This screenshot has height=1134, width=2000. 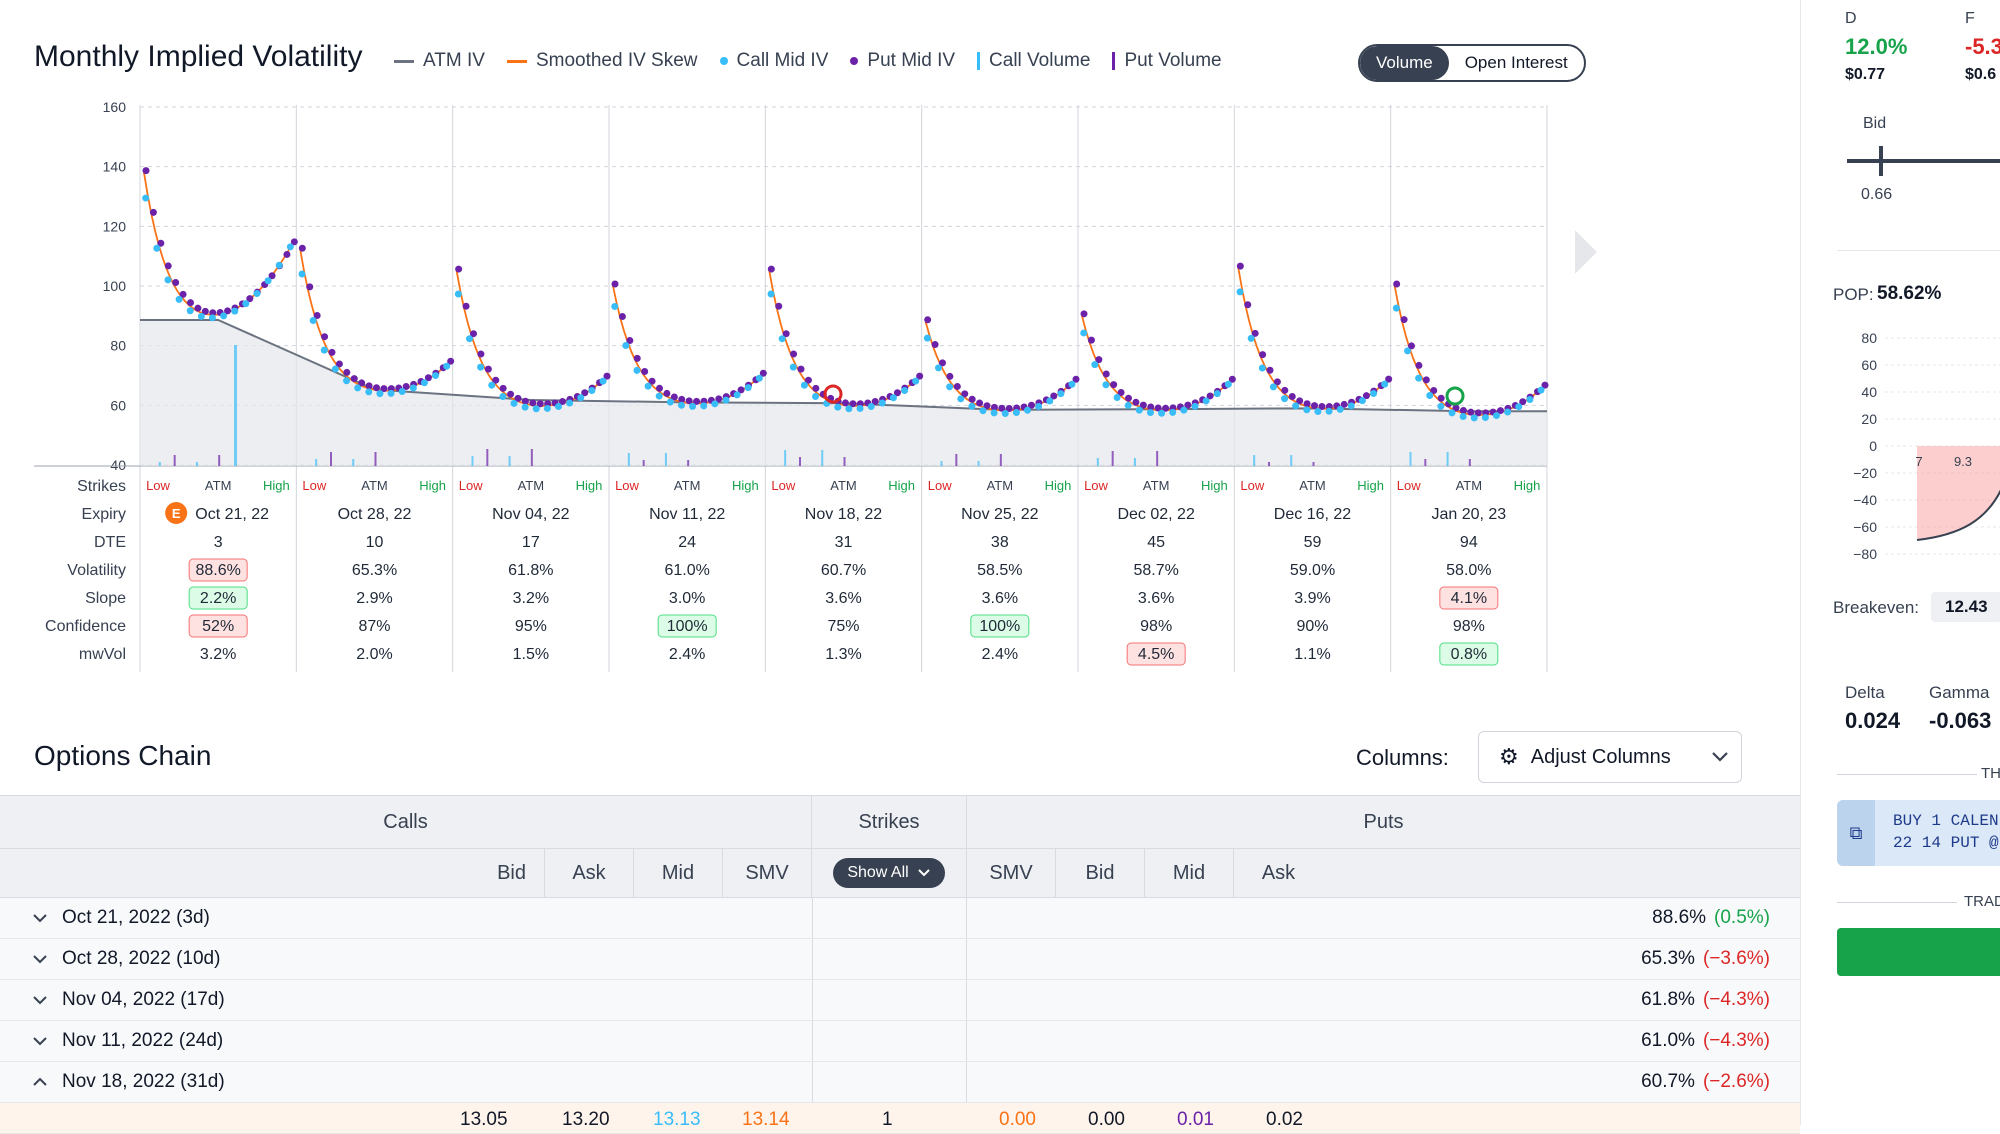 What do you see at coordinates (900, 918) in the screenshot?
I see `expiry-row: Oct 21, 2022 (3d) 88.6% (0.5%)` at bounding box center [900, 918].